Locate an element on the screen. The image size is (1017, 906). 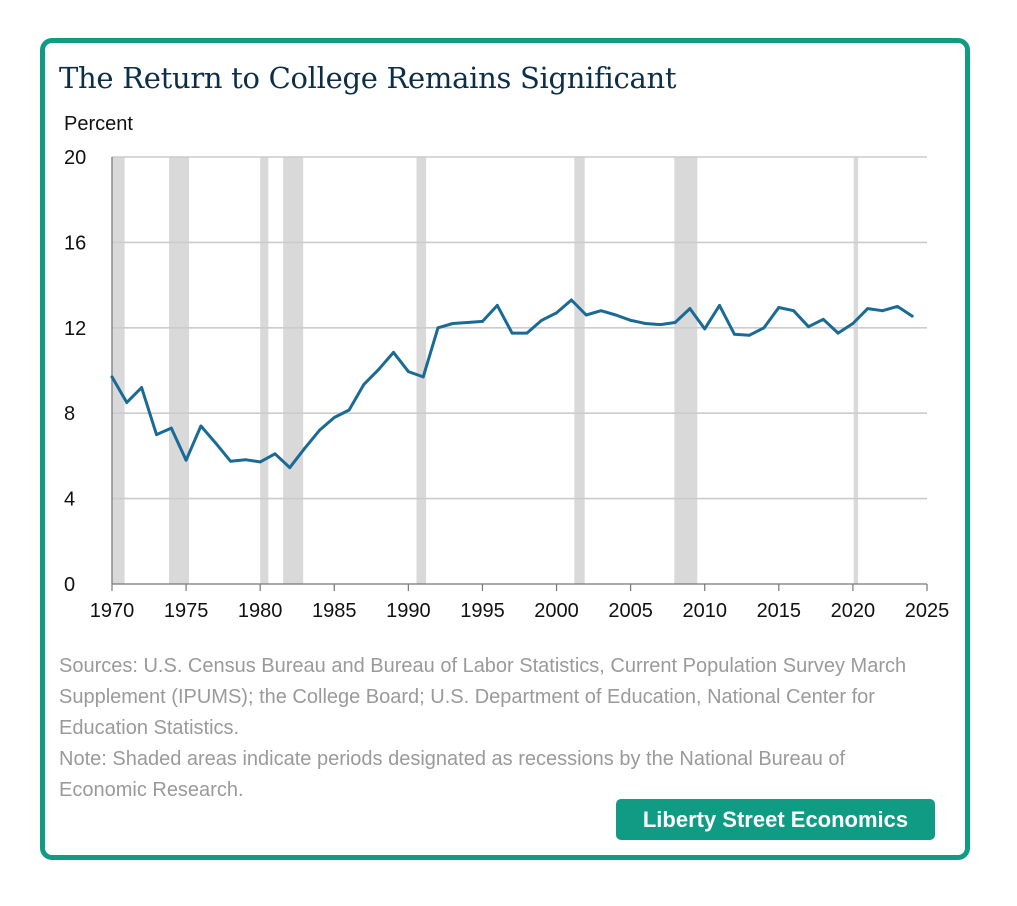
y-tick-label: 0 is located at coordinates (69, 585).